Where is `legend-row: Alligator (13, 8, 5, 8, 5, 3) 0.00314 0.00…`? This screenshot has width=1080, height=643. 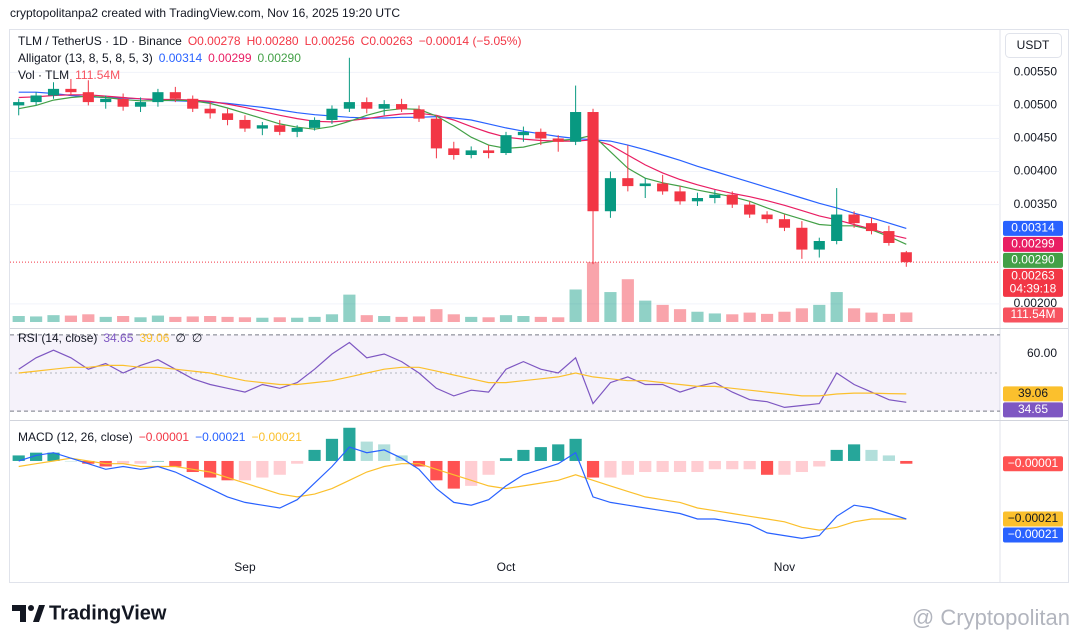 legend-row: Alligator (13, 8, 5, 8, 5, 3) 0.00314 0.00… is located at coordinates (159, 58).